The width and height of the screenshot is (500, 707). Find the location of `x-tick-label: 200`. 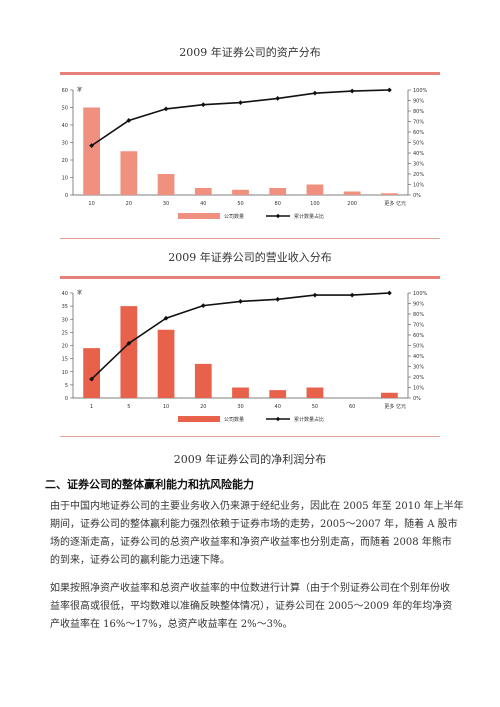

x-tick-label: 200 is located at coordinates (352, 204).